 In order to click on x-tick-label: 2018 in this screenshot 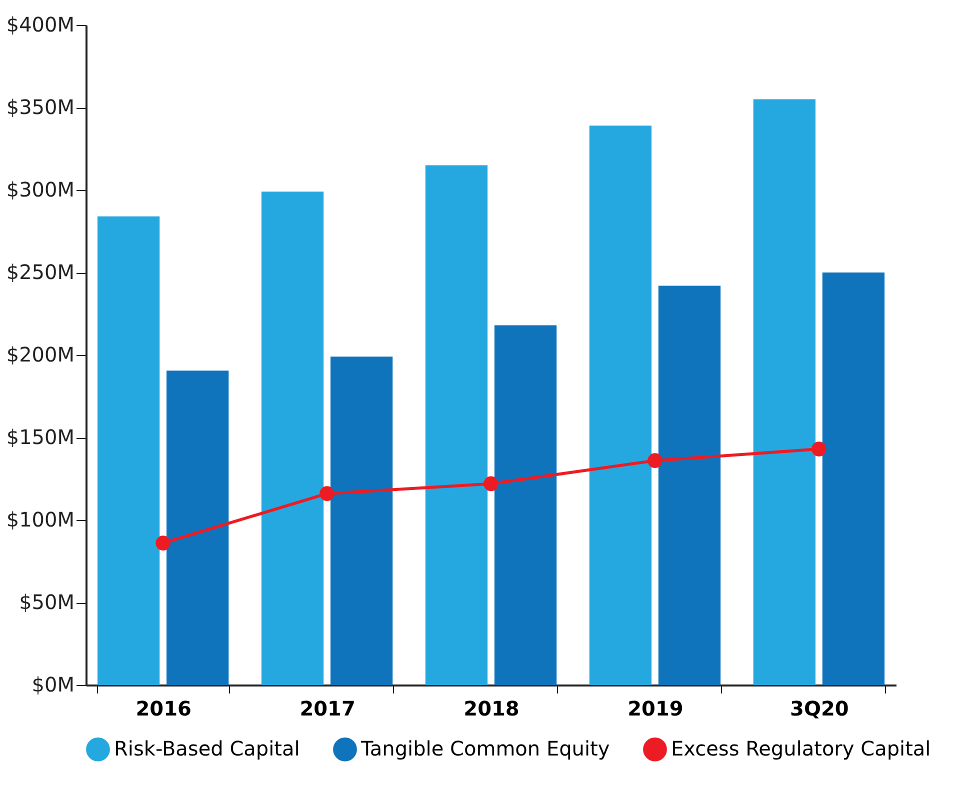, I will do `click(492, 708)`.